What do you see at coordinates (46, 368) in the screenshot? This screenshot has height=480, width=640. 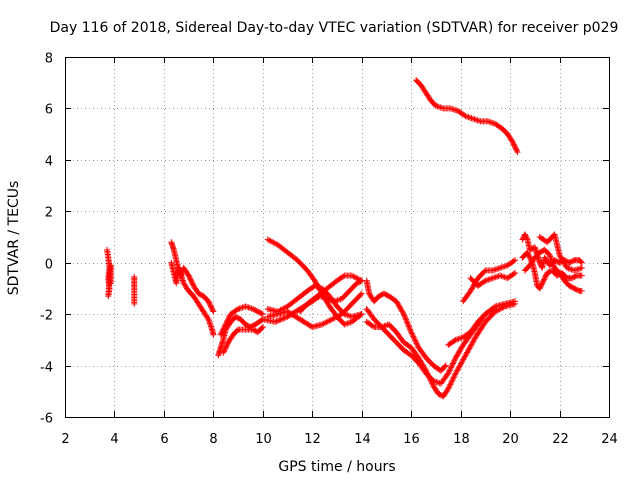 I see `y-tick-label: -4` at bounding box center [46, 368].